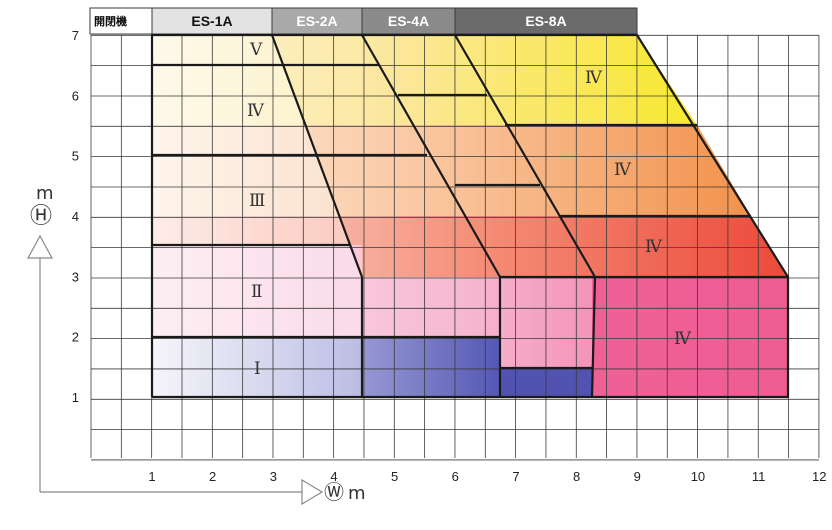 This screenshot has height=530, width=832. Describe the element at coordinates (257, 369) in the screenshot. I see `label-es1-i: Ⅰ` at that location.